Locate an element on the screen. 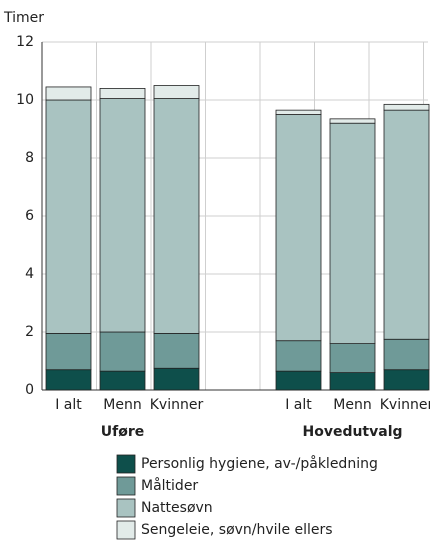 This screenshot has width=430, height=546. y-tick-label: 12 is located at coordinates (25, 42).